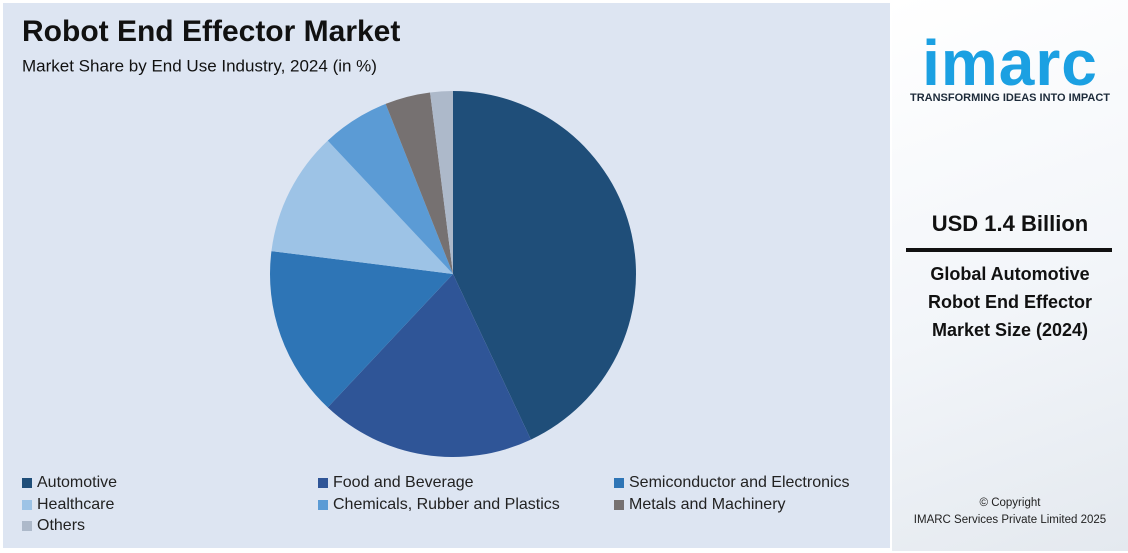  I want to click on legend-label: Healthcare, so click(75, 504).